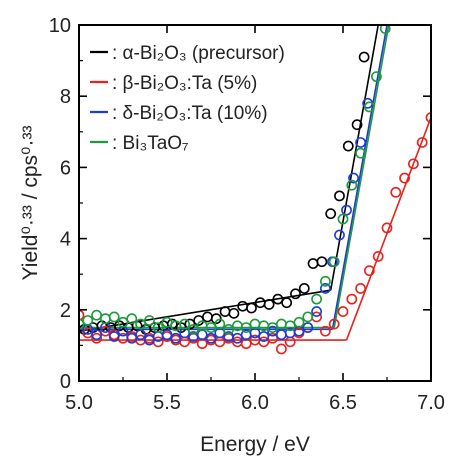 The height and width of the screenshot is (461, 449). Describe the element at coordinates (65, 311) in the screenshot. I see `y-tick-label: 2` at that location.